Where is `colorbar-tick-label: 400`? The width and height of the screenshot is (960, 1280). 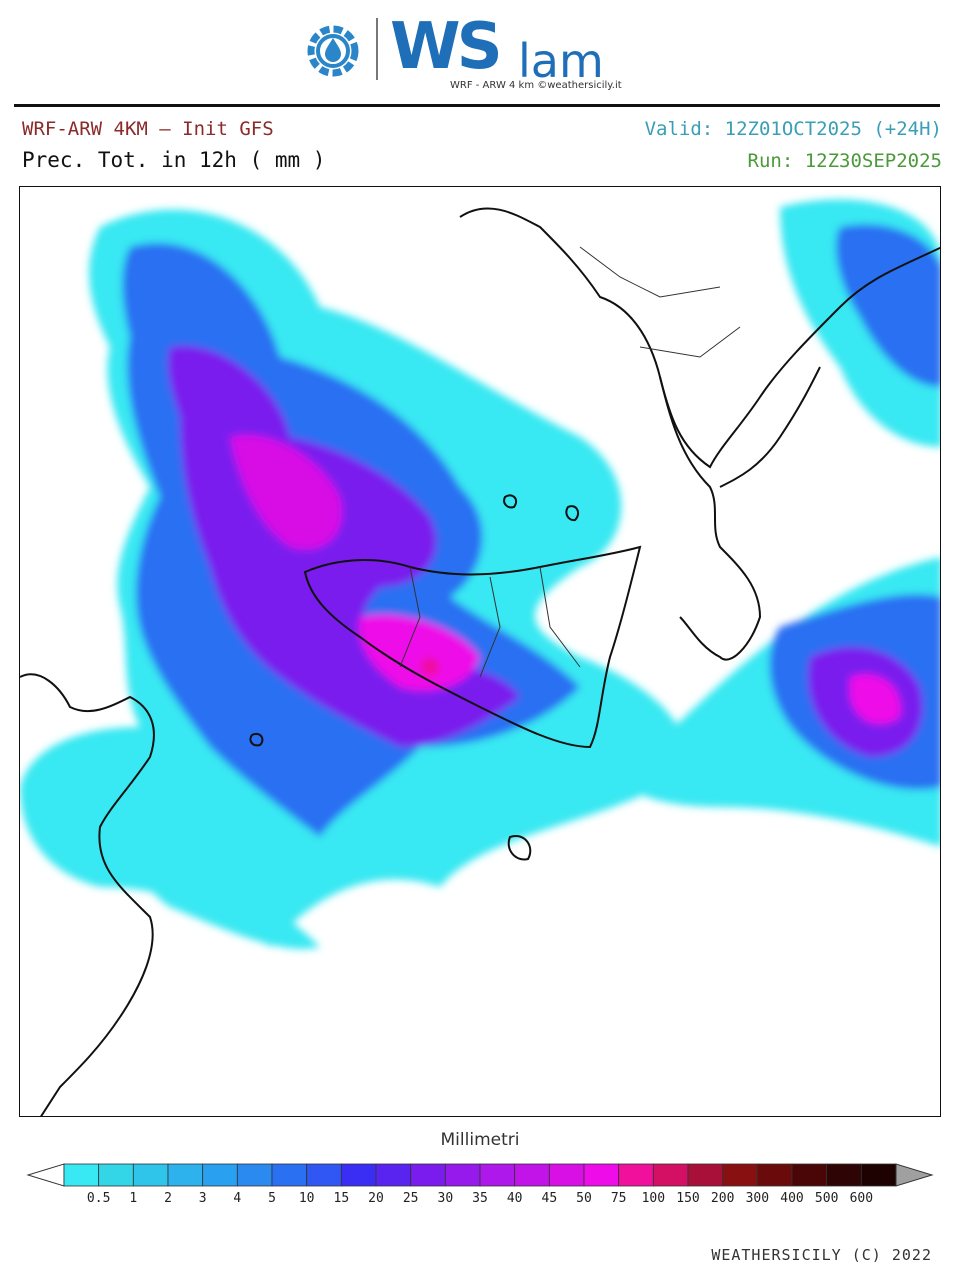 colorbar-tick-label: 400 is located at coordinates (791, 1198).